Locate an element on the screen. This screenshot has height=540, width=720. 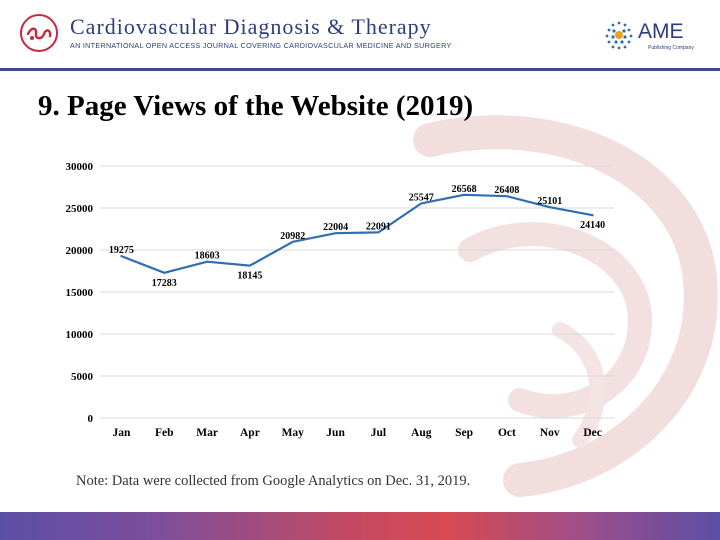
data-label: 22004 is located at coordinates (335, 227).